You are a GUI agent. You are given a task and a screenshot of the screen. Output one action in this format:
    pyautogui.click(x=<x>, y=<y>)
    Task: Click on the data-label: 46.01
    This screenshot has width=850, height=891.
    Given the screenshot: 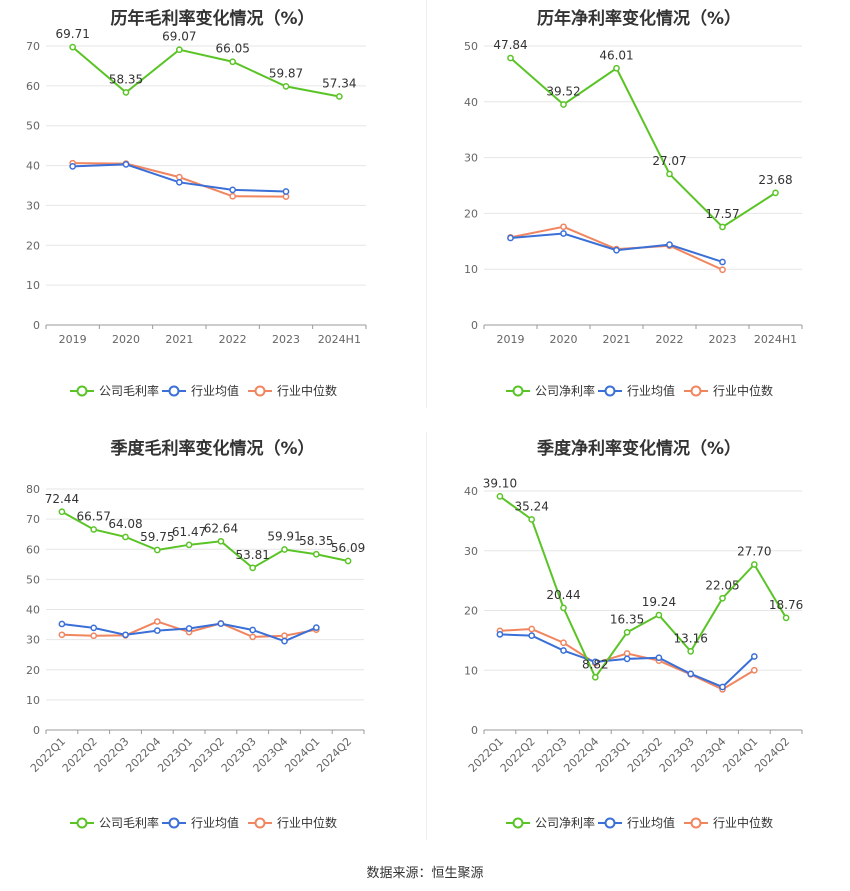 What is the action you would take?
    pyautogui.click(x=616, y=55)
    